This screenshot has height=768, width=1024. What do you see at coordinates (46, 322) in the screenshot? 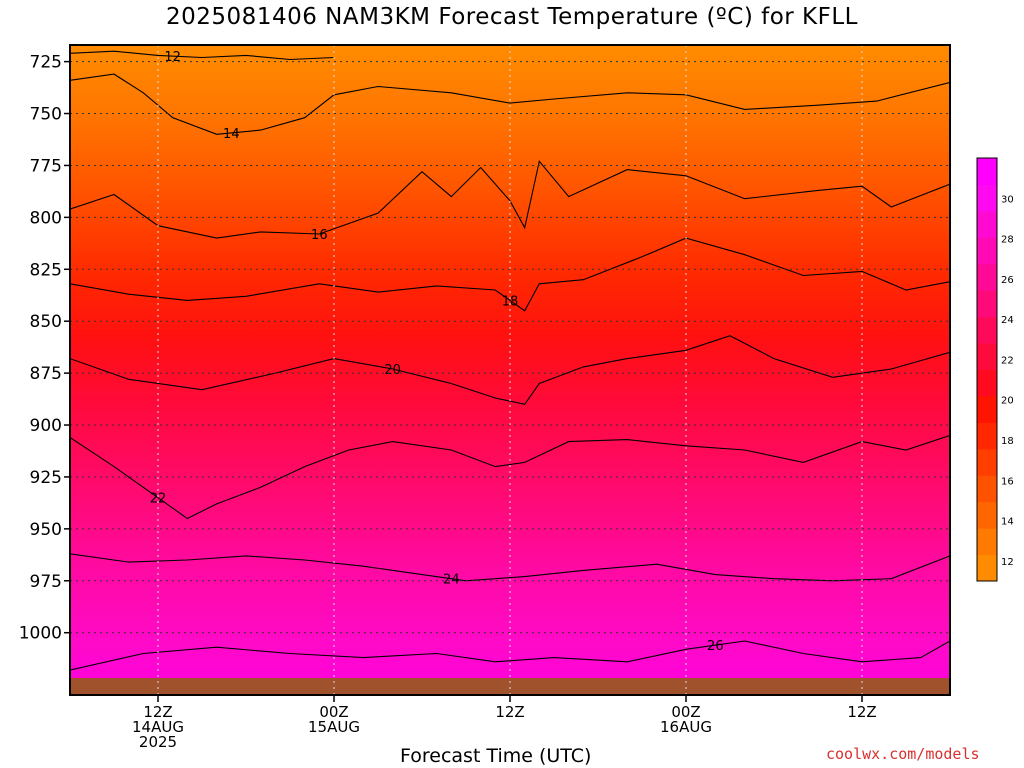
I see `y-tick-label: 850` at bounding box center [46, 322].